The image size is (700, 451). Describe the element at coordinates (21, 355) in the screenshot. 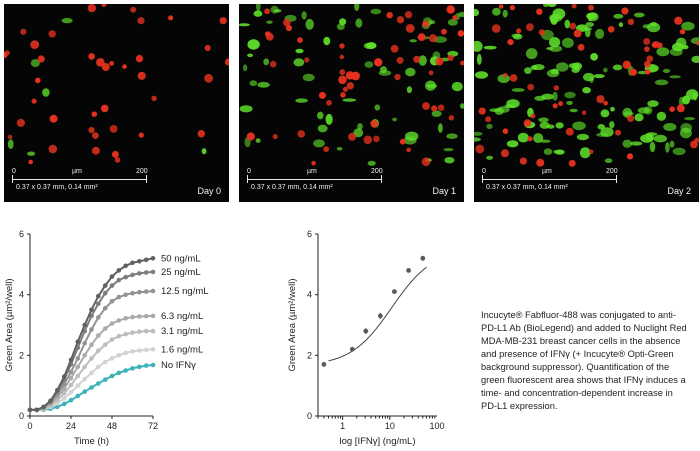

I see `y-tick-label: 2` at that location.